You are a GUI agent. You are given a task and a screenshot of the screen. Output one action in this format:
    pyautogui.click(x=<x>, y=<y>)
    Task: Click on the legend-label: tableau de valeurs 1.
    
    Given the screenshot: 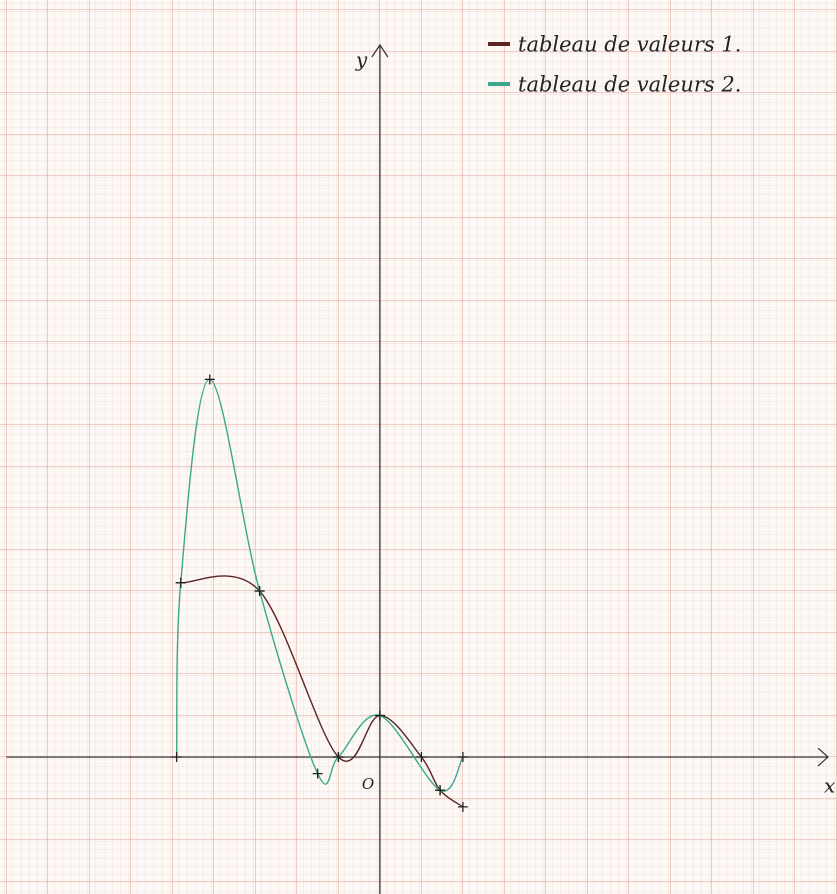 What is the action you would take?
    pyautogui.click(x=629, y=45)
    